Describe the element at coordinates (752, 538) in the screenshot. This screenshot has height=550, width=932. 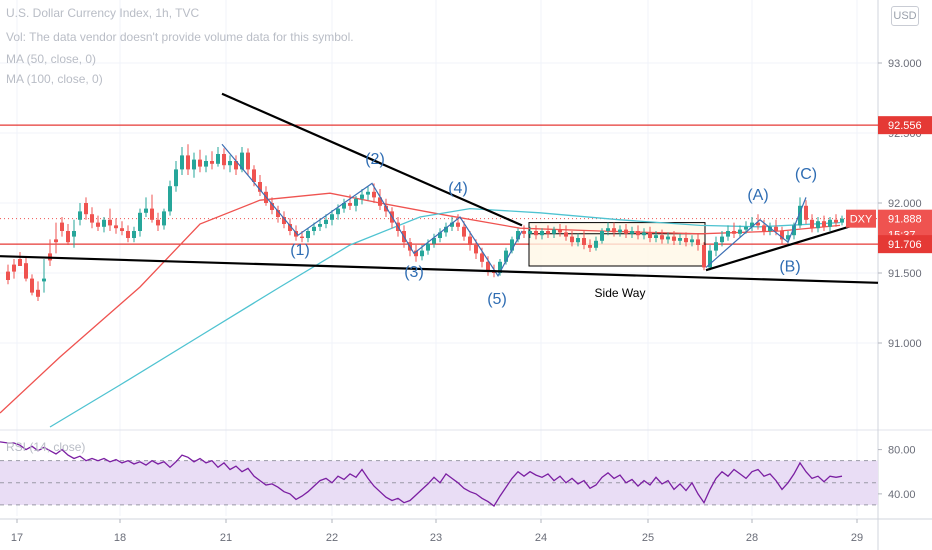
I see `time-tick-label: 28` at that location.